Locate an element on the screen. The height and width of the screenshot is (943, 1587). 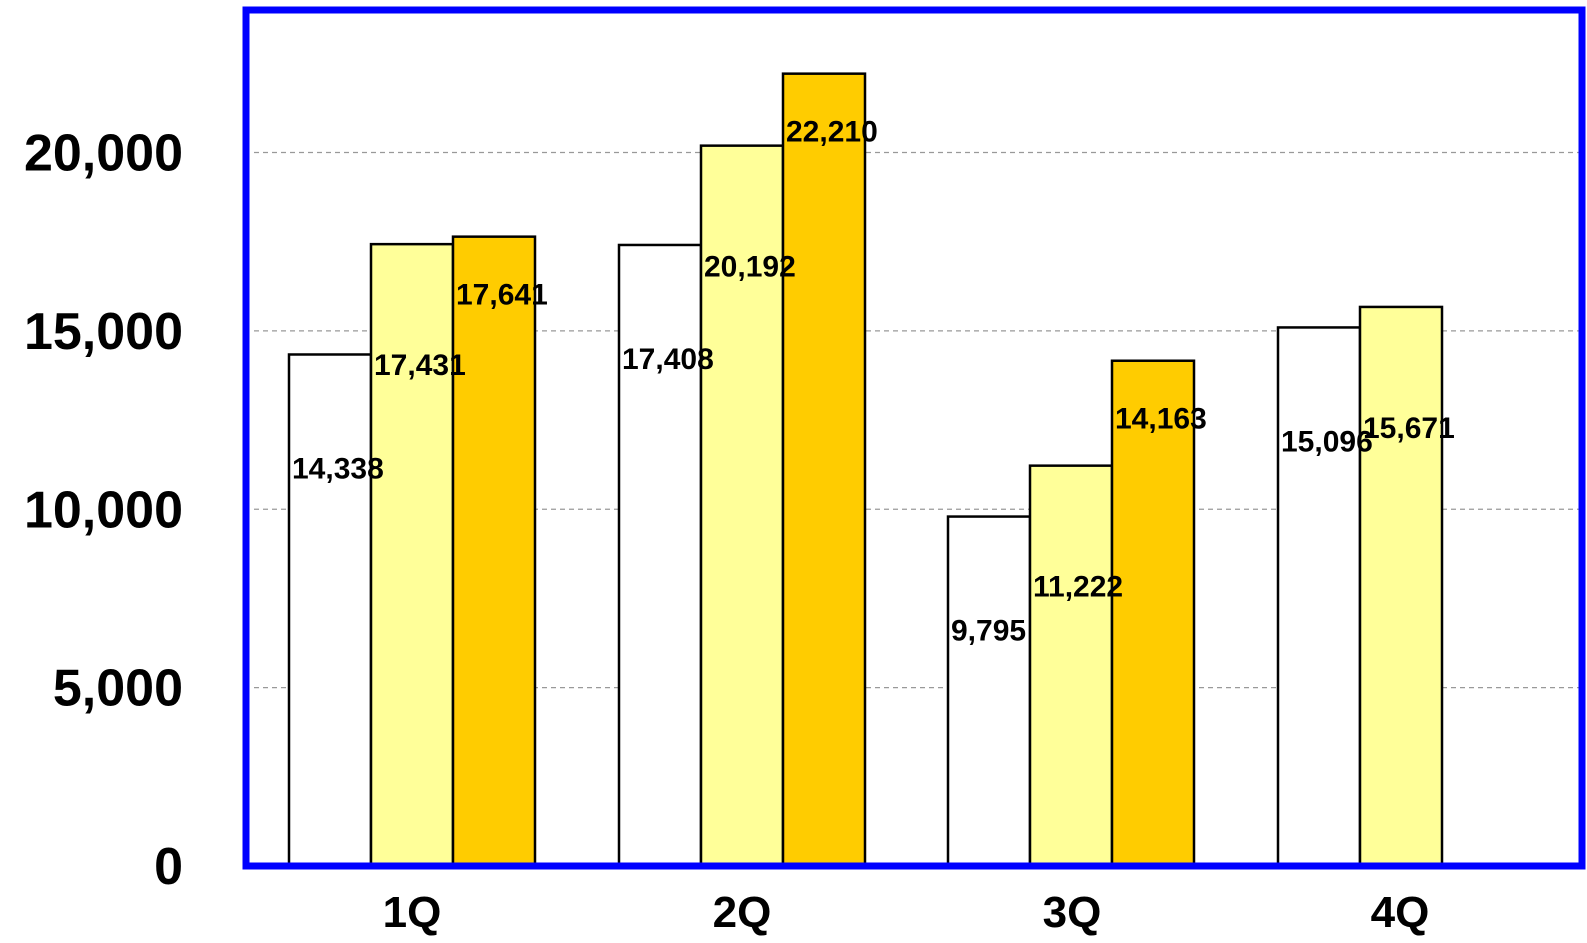
y-tick-label: 0 is located at coordinates (168, 867).